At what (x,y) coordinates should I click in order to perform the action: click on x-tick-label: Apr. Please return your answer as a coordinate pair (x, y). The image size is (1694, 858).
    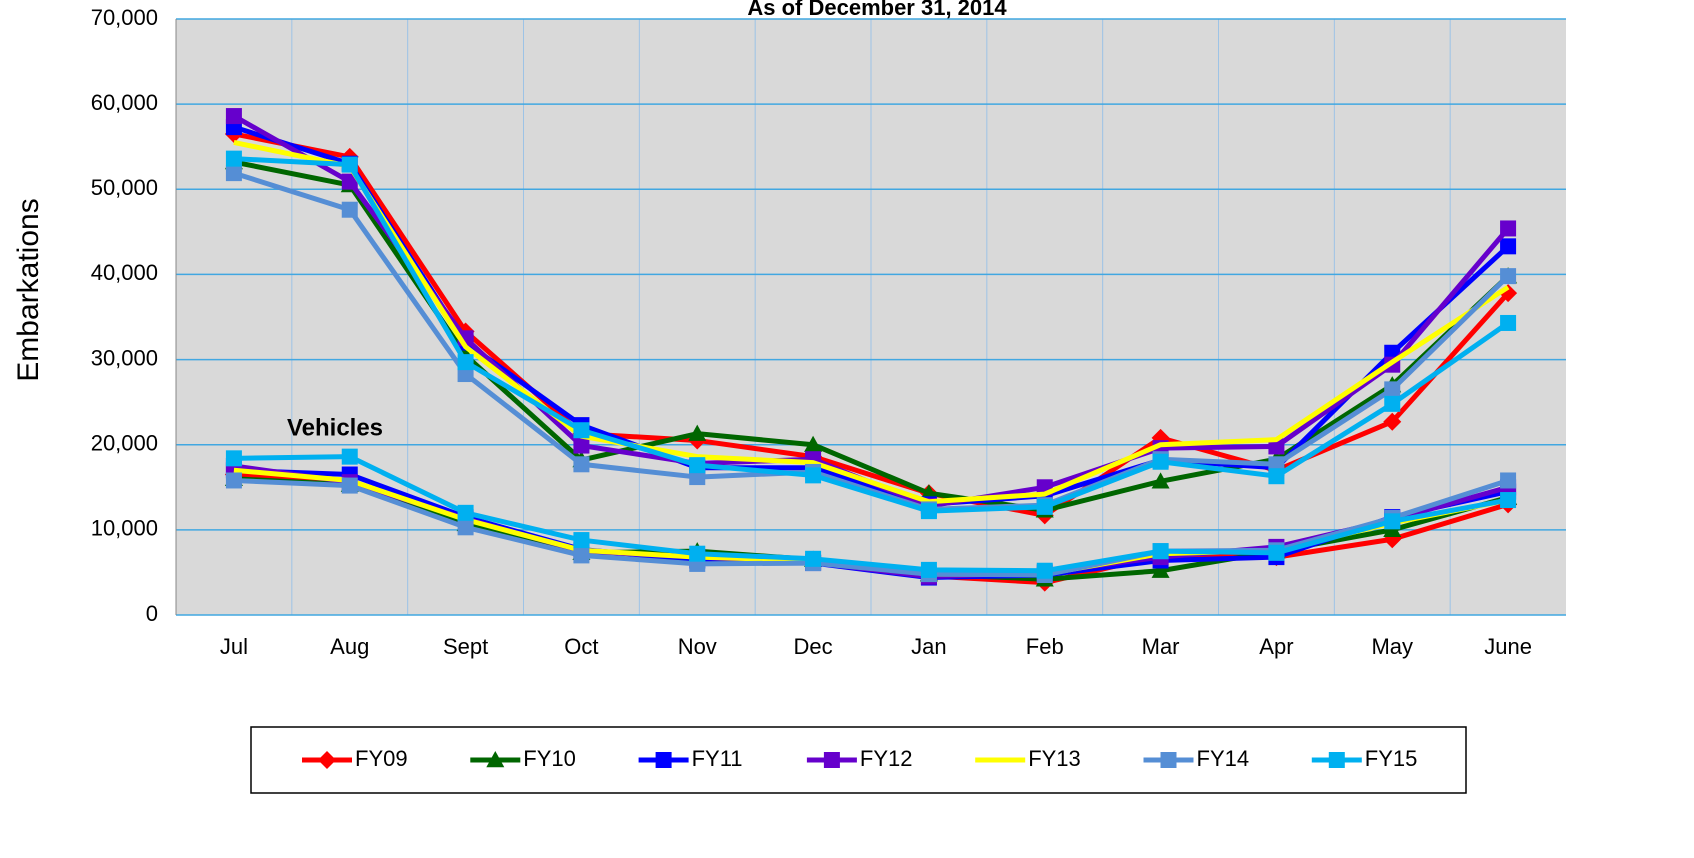
    Looking at the image, I should click on (1276, 646).